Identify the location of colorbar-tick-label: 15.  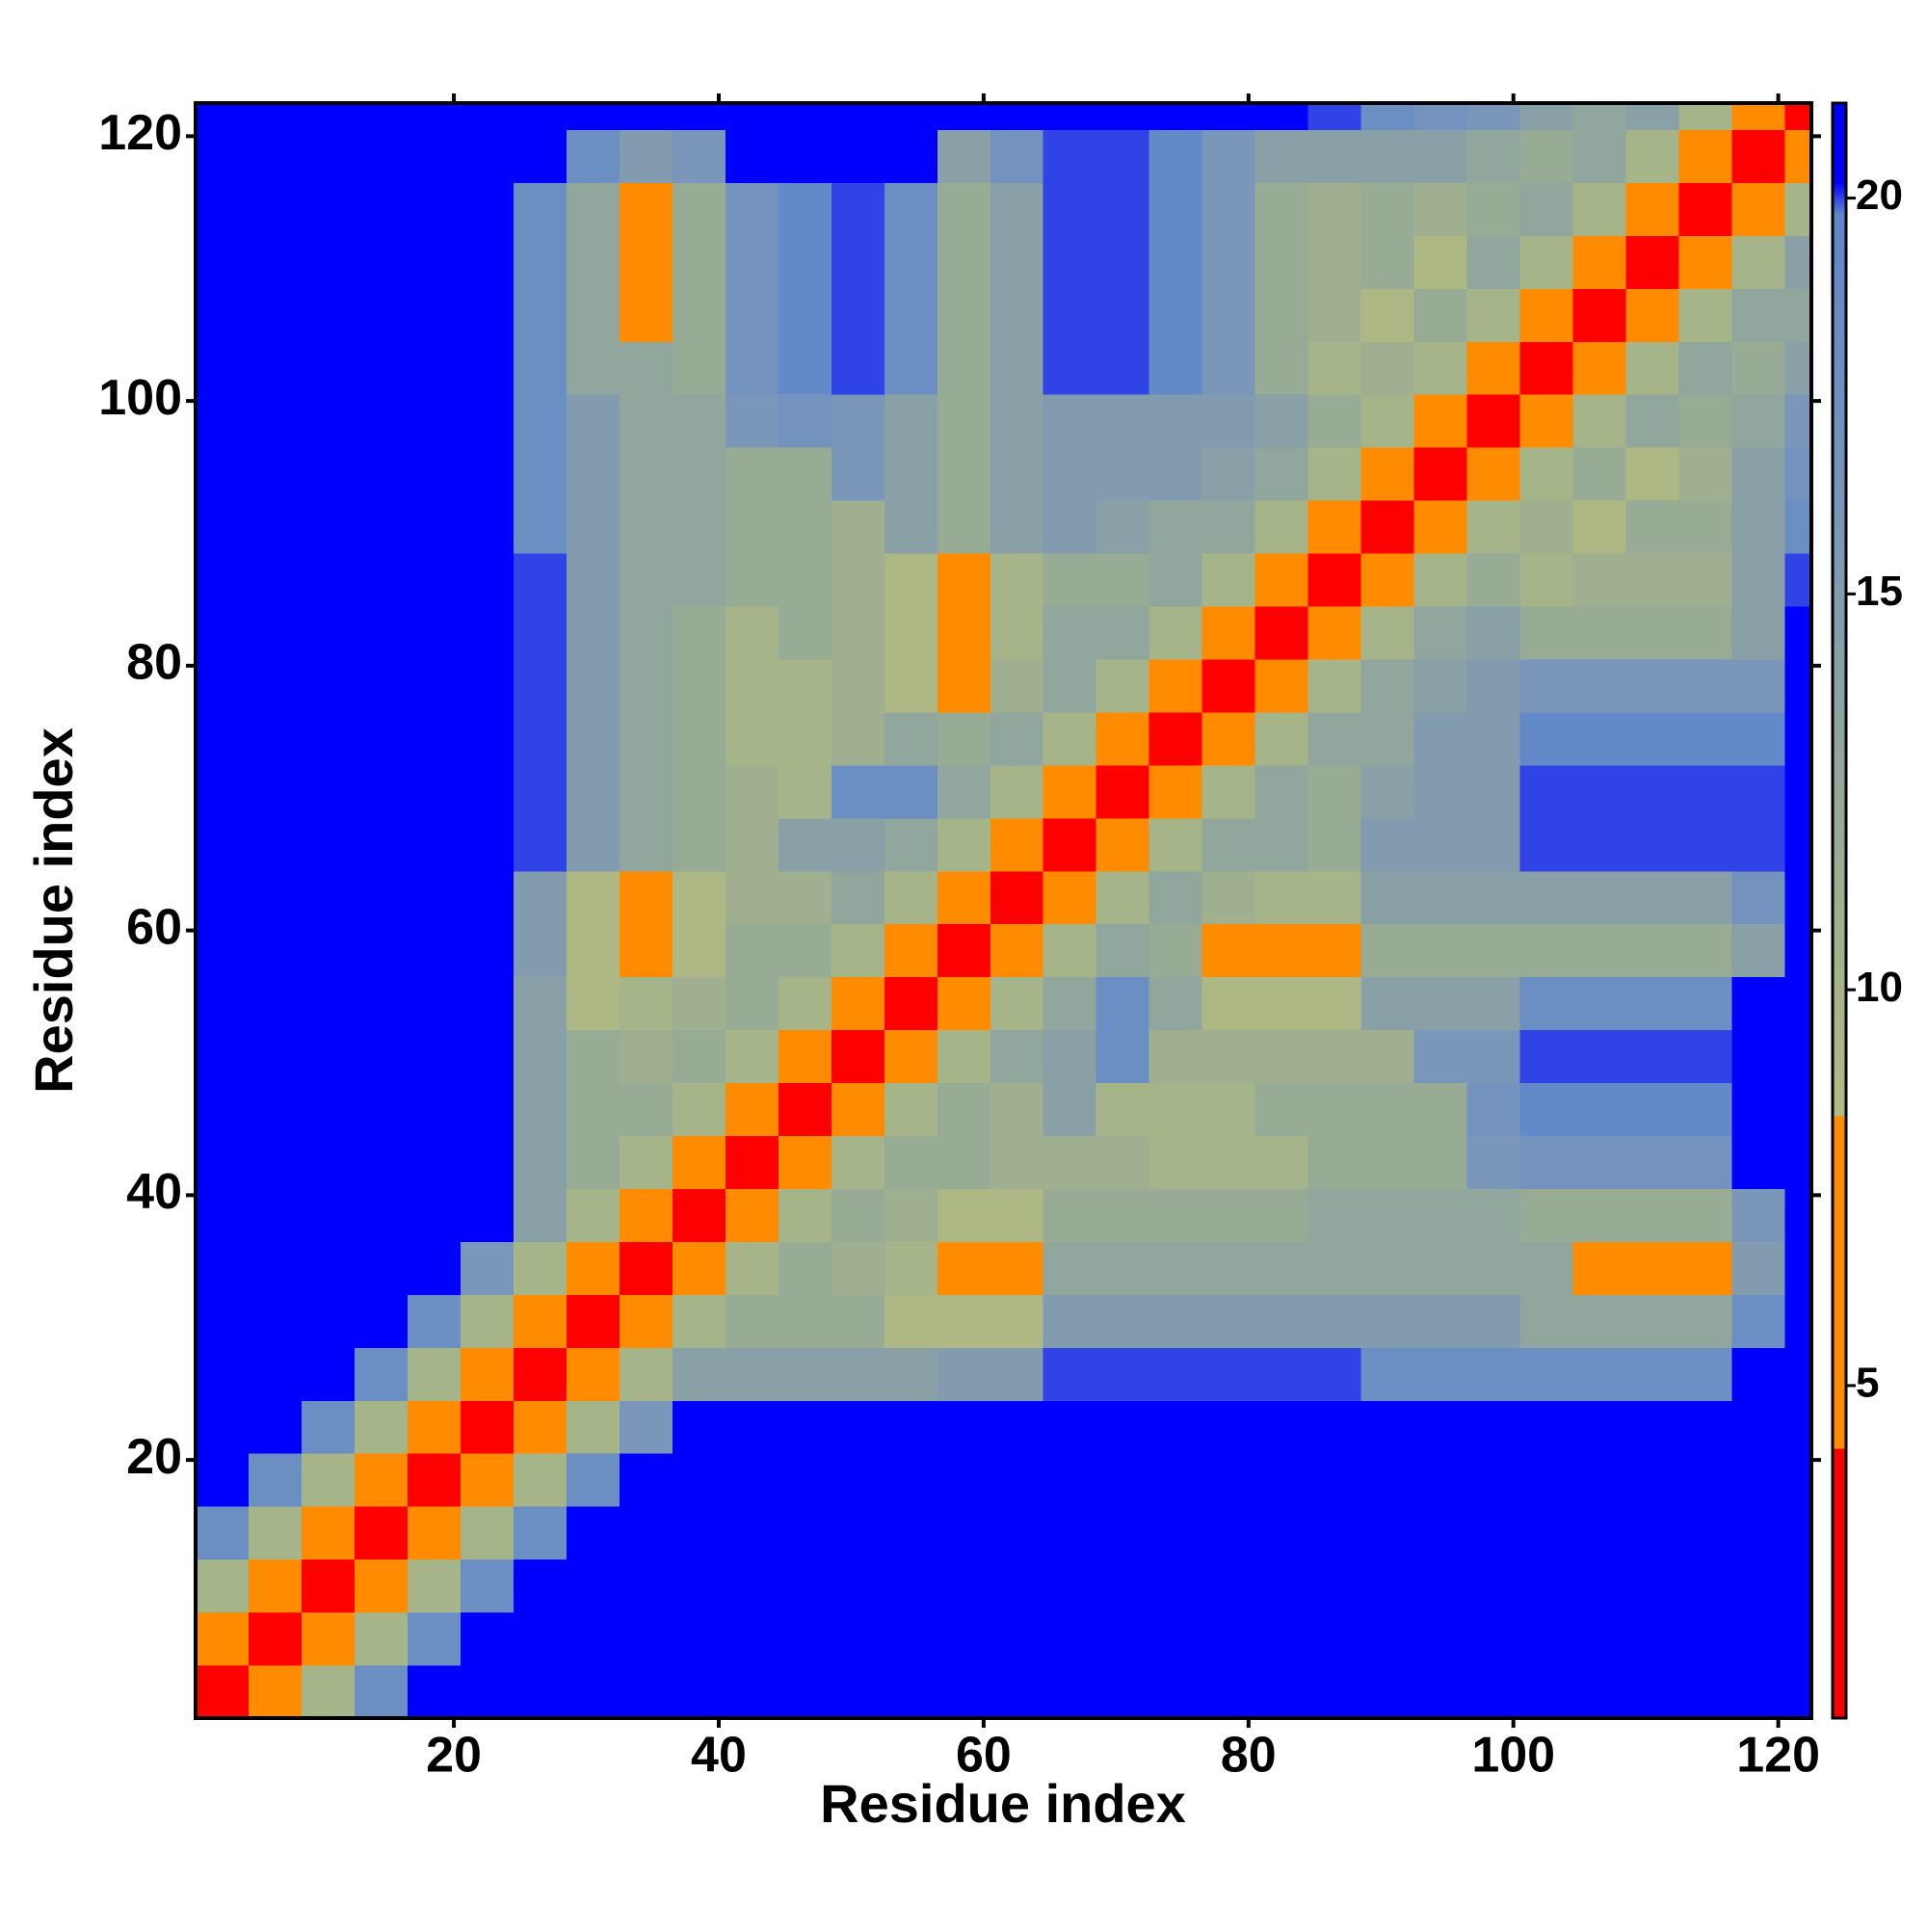
(1880, 591).